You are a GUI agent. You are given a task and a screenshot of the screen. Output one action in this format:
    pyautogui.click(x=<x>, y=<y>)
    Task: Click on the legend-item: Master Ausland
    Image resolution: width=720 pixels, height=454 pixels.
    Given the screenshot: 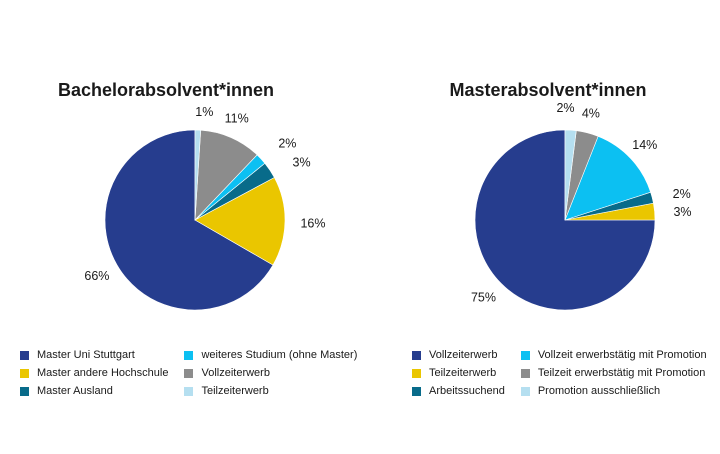 What is the action you would take?
    pyautogui.click(x=94, y=391)
    